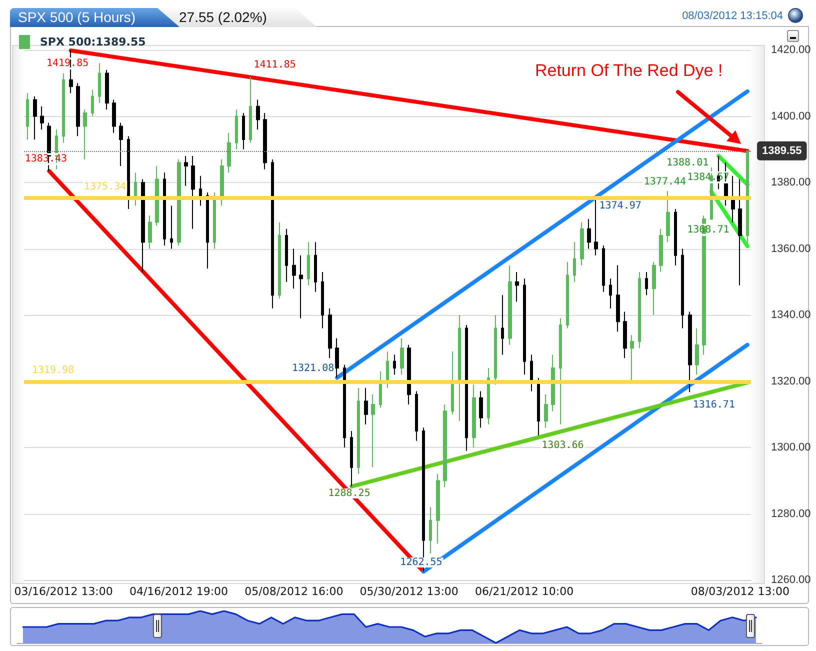 The image size is (816, 651). I want to click on y-tick-label: 1340.00, so click(791, 315).